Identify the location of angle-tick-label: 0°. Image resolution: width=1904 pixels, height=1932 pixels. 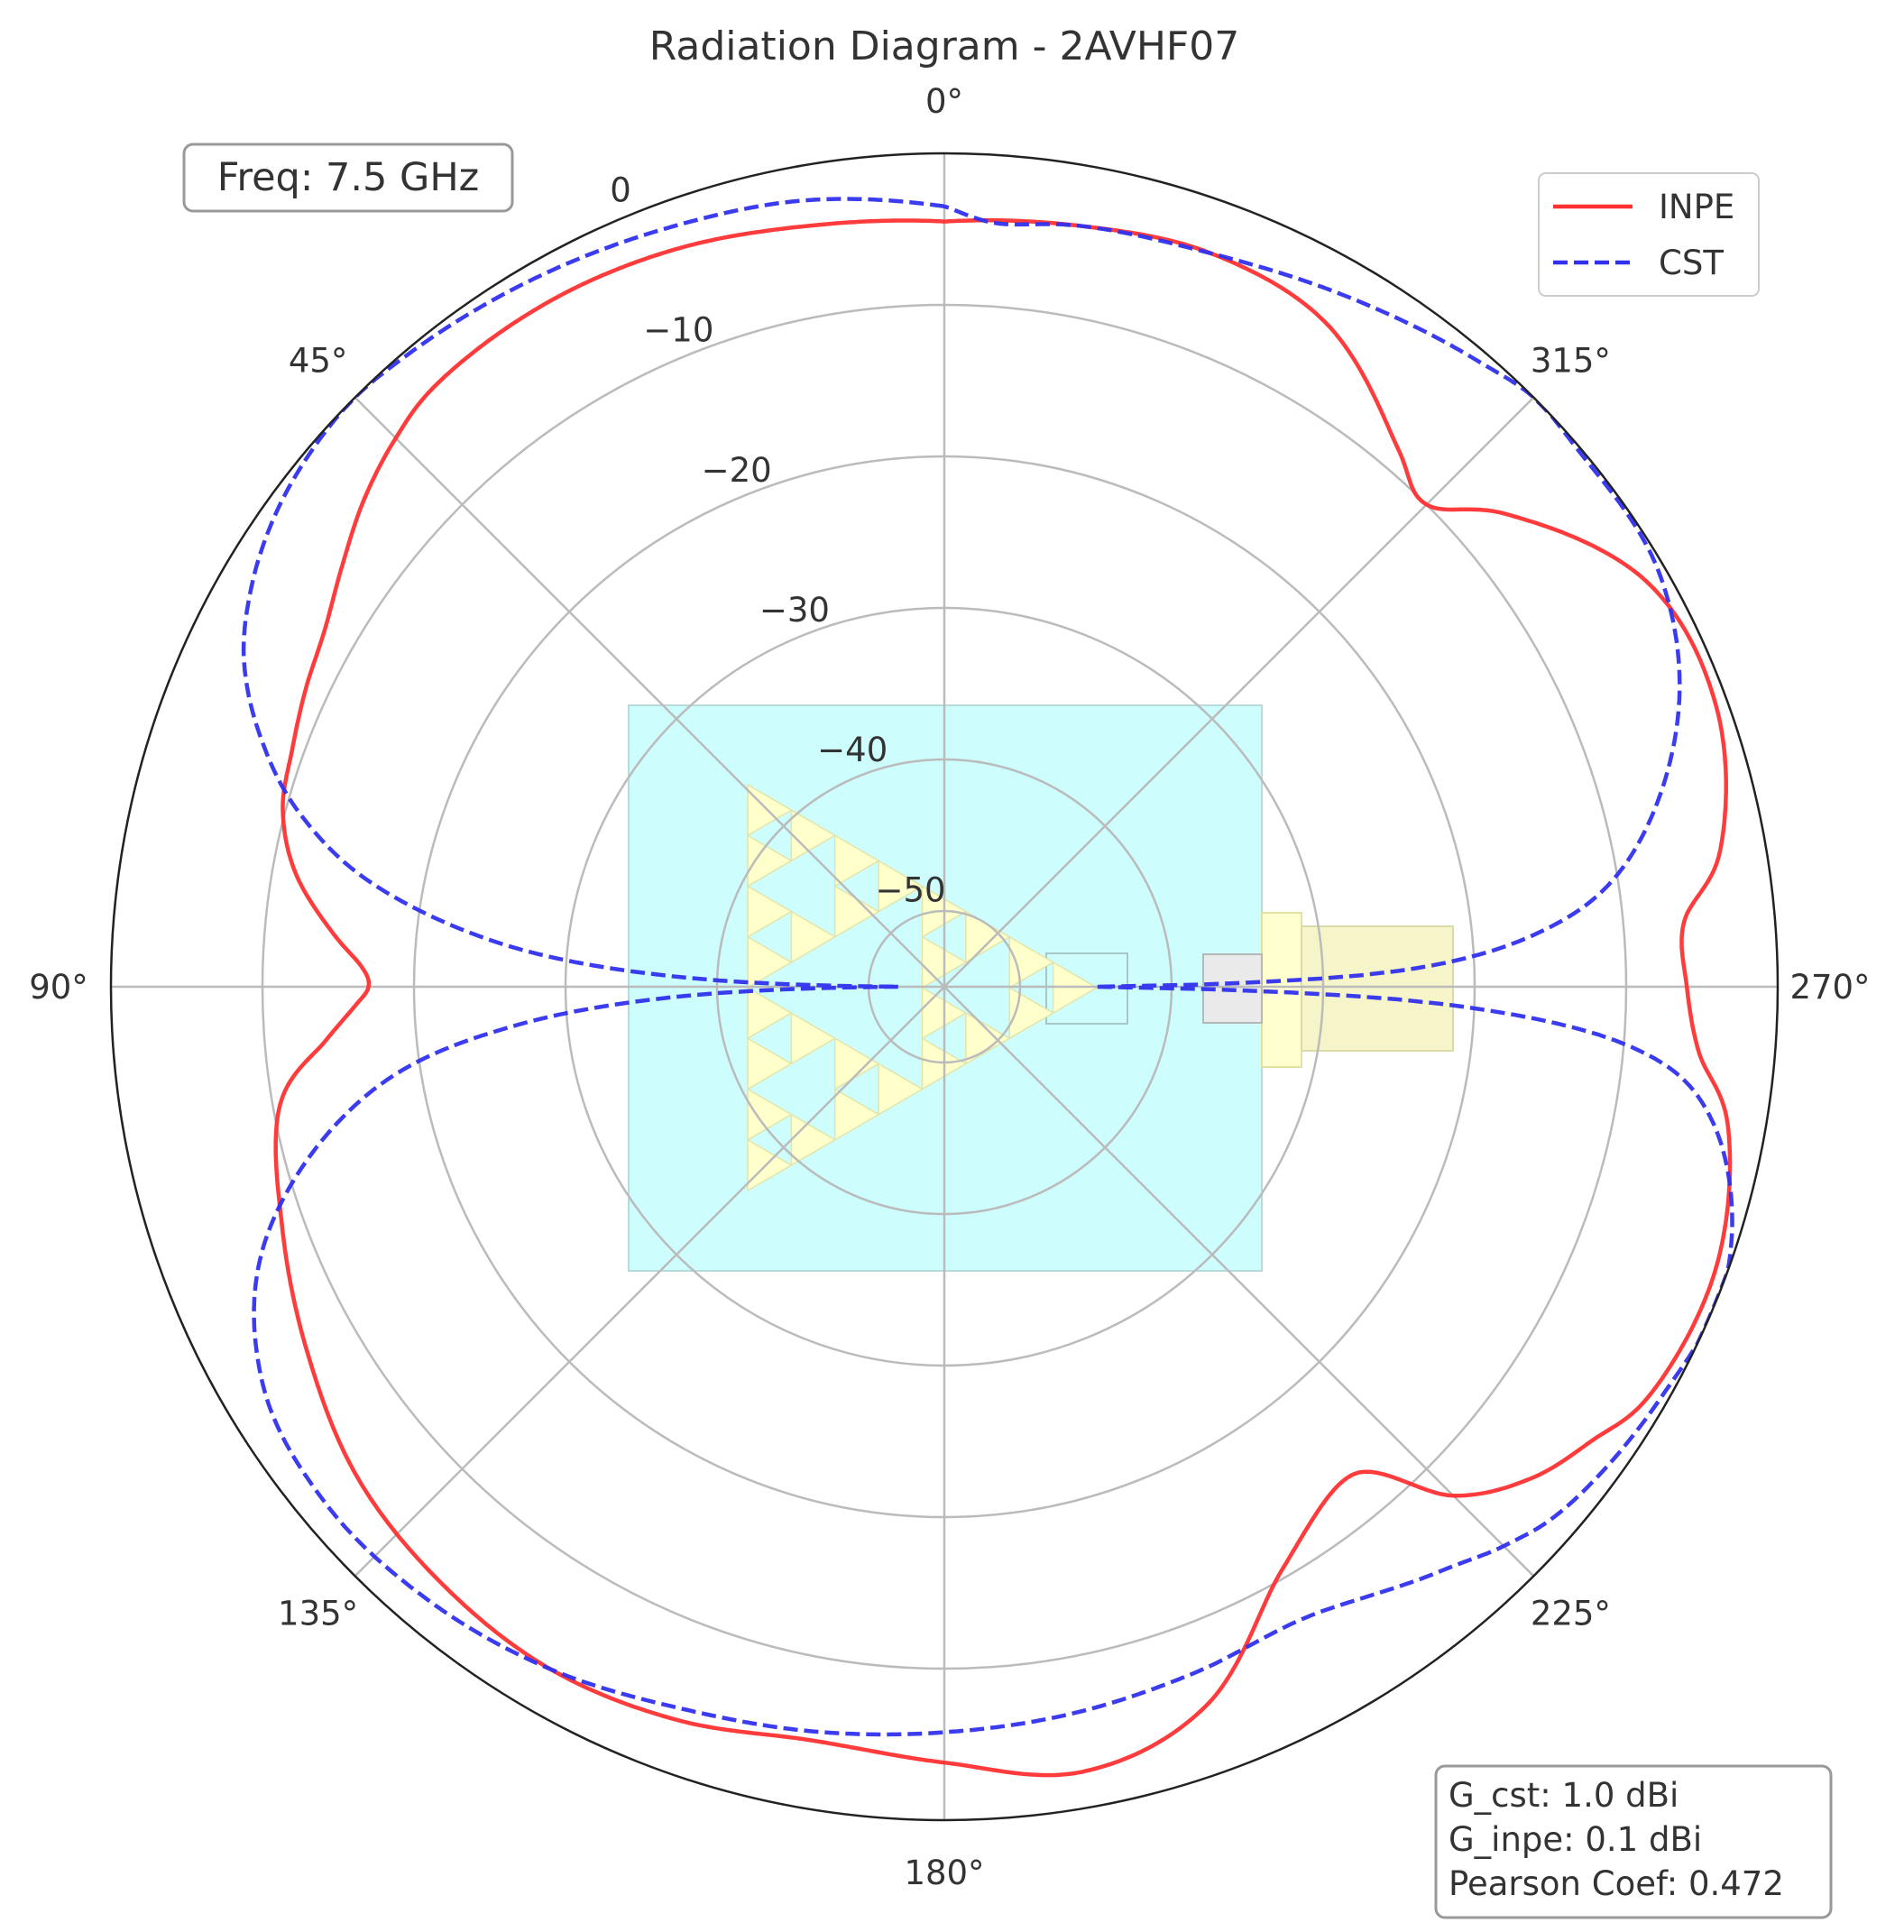
(944, 101).